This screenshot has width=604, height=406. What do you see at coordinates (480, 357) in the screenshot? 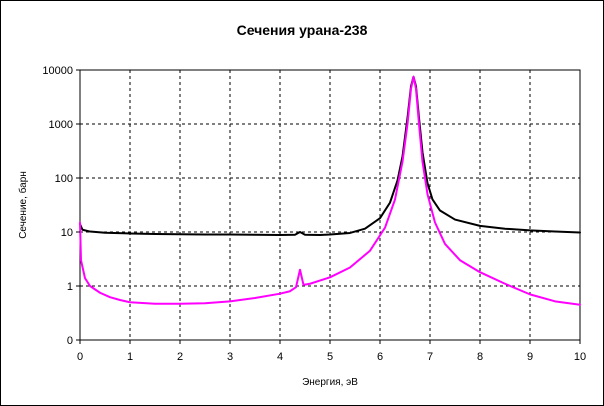
I see `x-tick-label: 8` at bounding box center [480, 357].